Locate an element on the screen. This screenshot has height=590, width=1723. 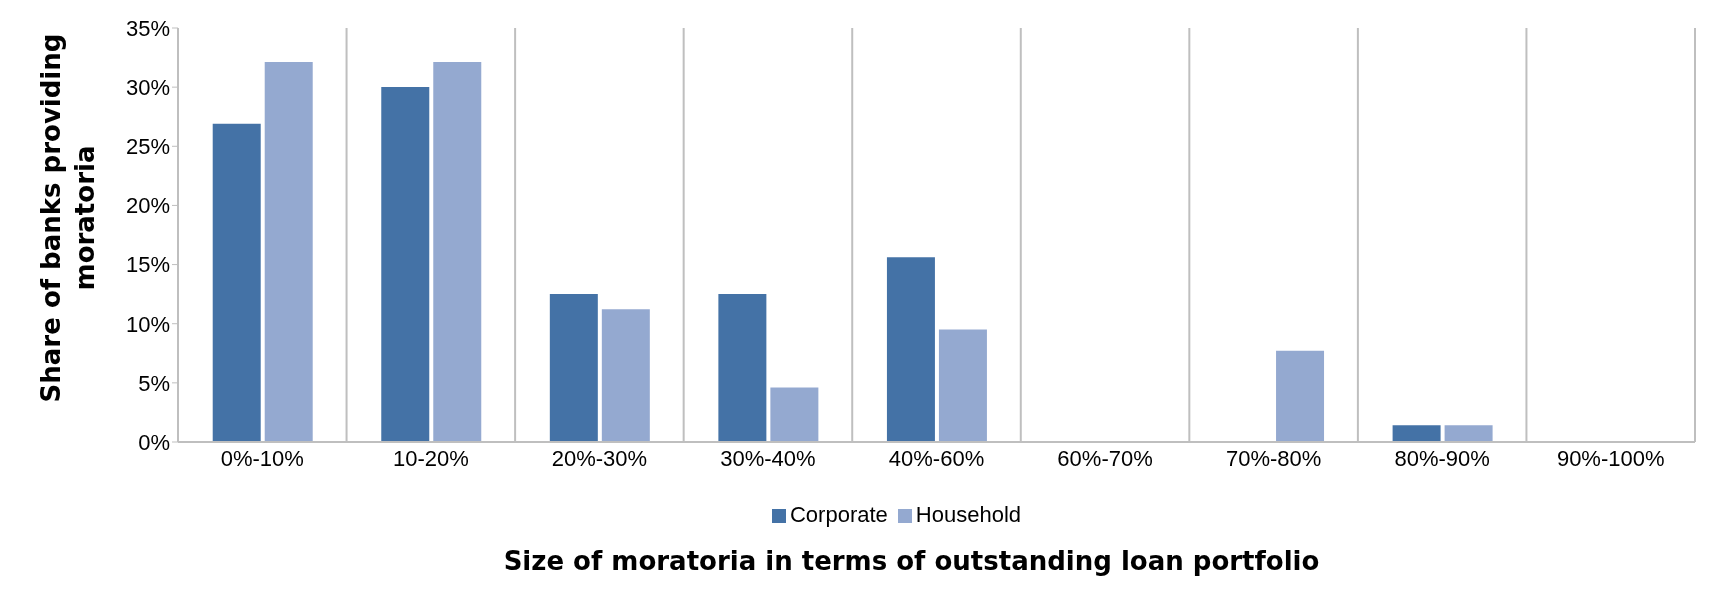
y-axis-title: Share of banks providing moratoria is located at coordinates (68, 218).